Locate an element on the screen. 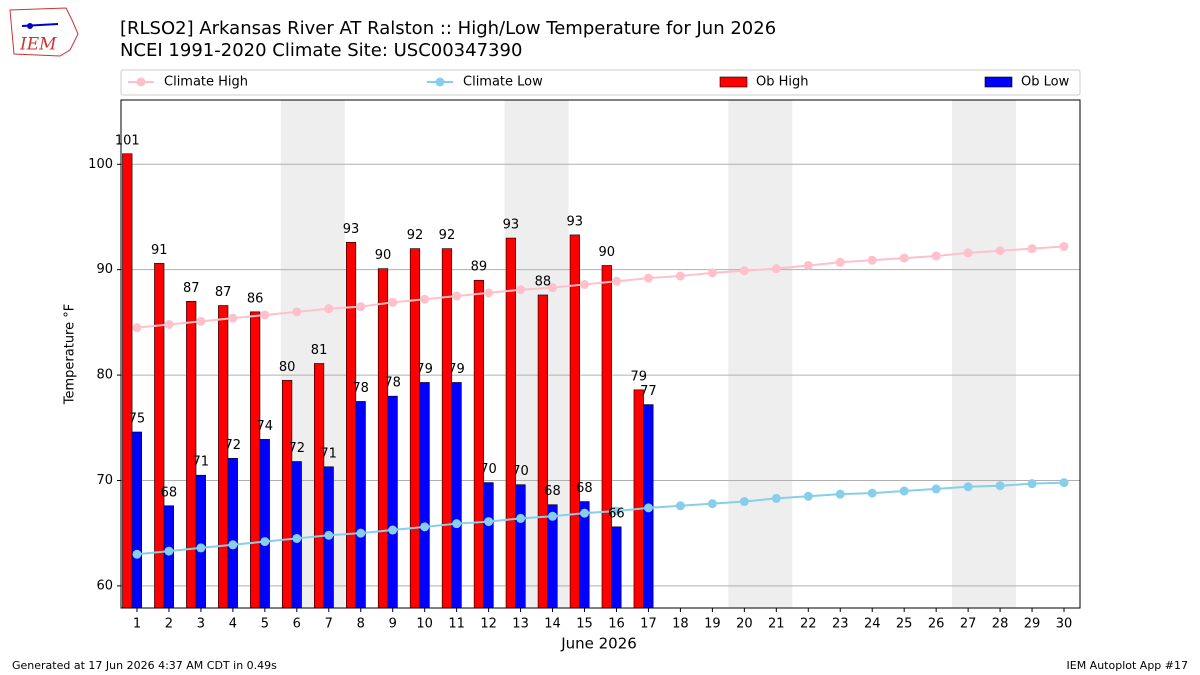  x-tick-label: 15 is located at coordinates (584, 624).